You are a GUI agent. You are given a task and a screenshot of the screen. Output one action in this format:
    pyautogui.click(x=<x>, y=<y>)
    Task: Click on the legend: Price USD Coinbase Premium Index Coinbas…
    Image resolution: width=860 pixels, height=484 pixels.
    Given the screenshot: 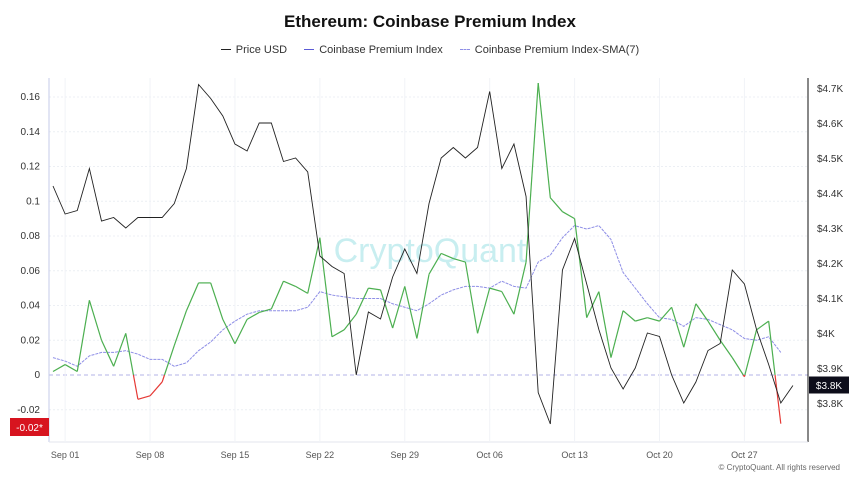 What is the action you would take?
    pyautogui.click(x=430, y=48)
    